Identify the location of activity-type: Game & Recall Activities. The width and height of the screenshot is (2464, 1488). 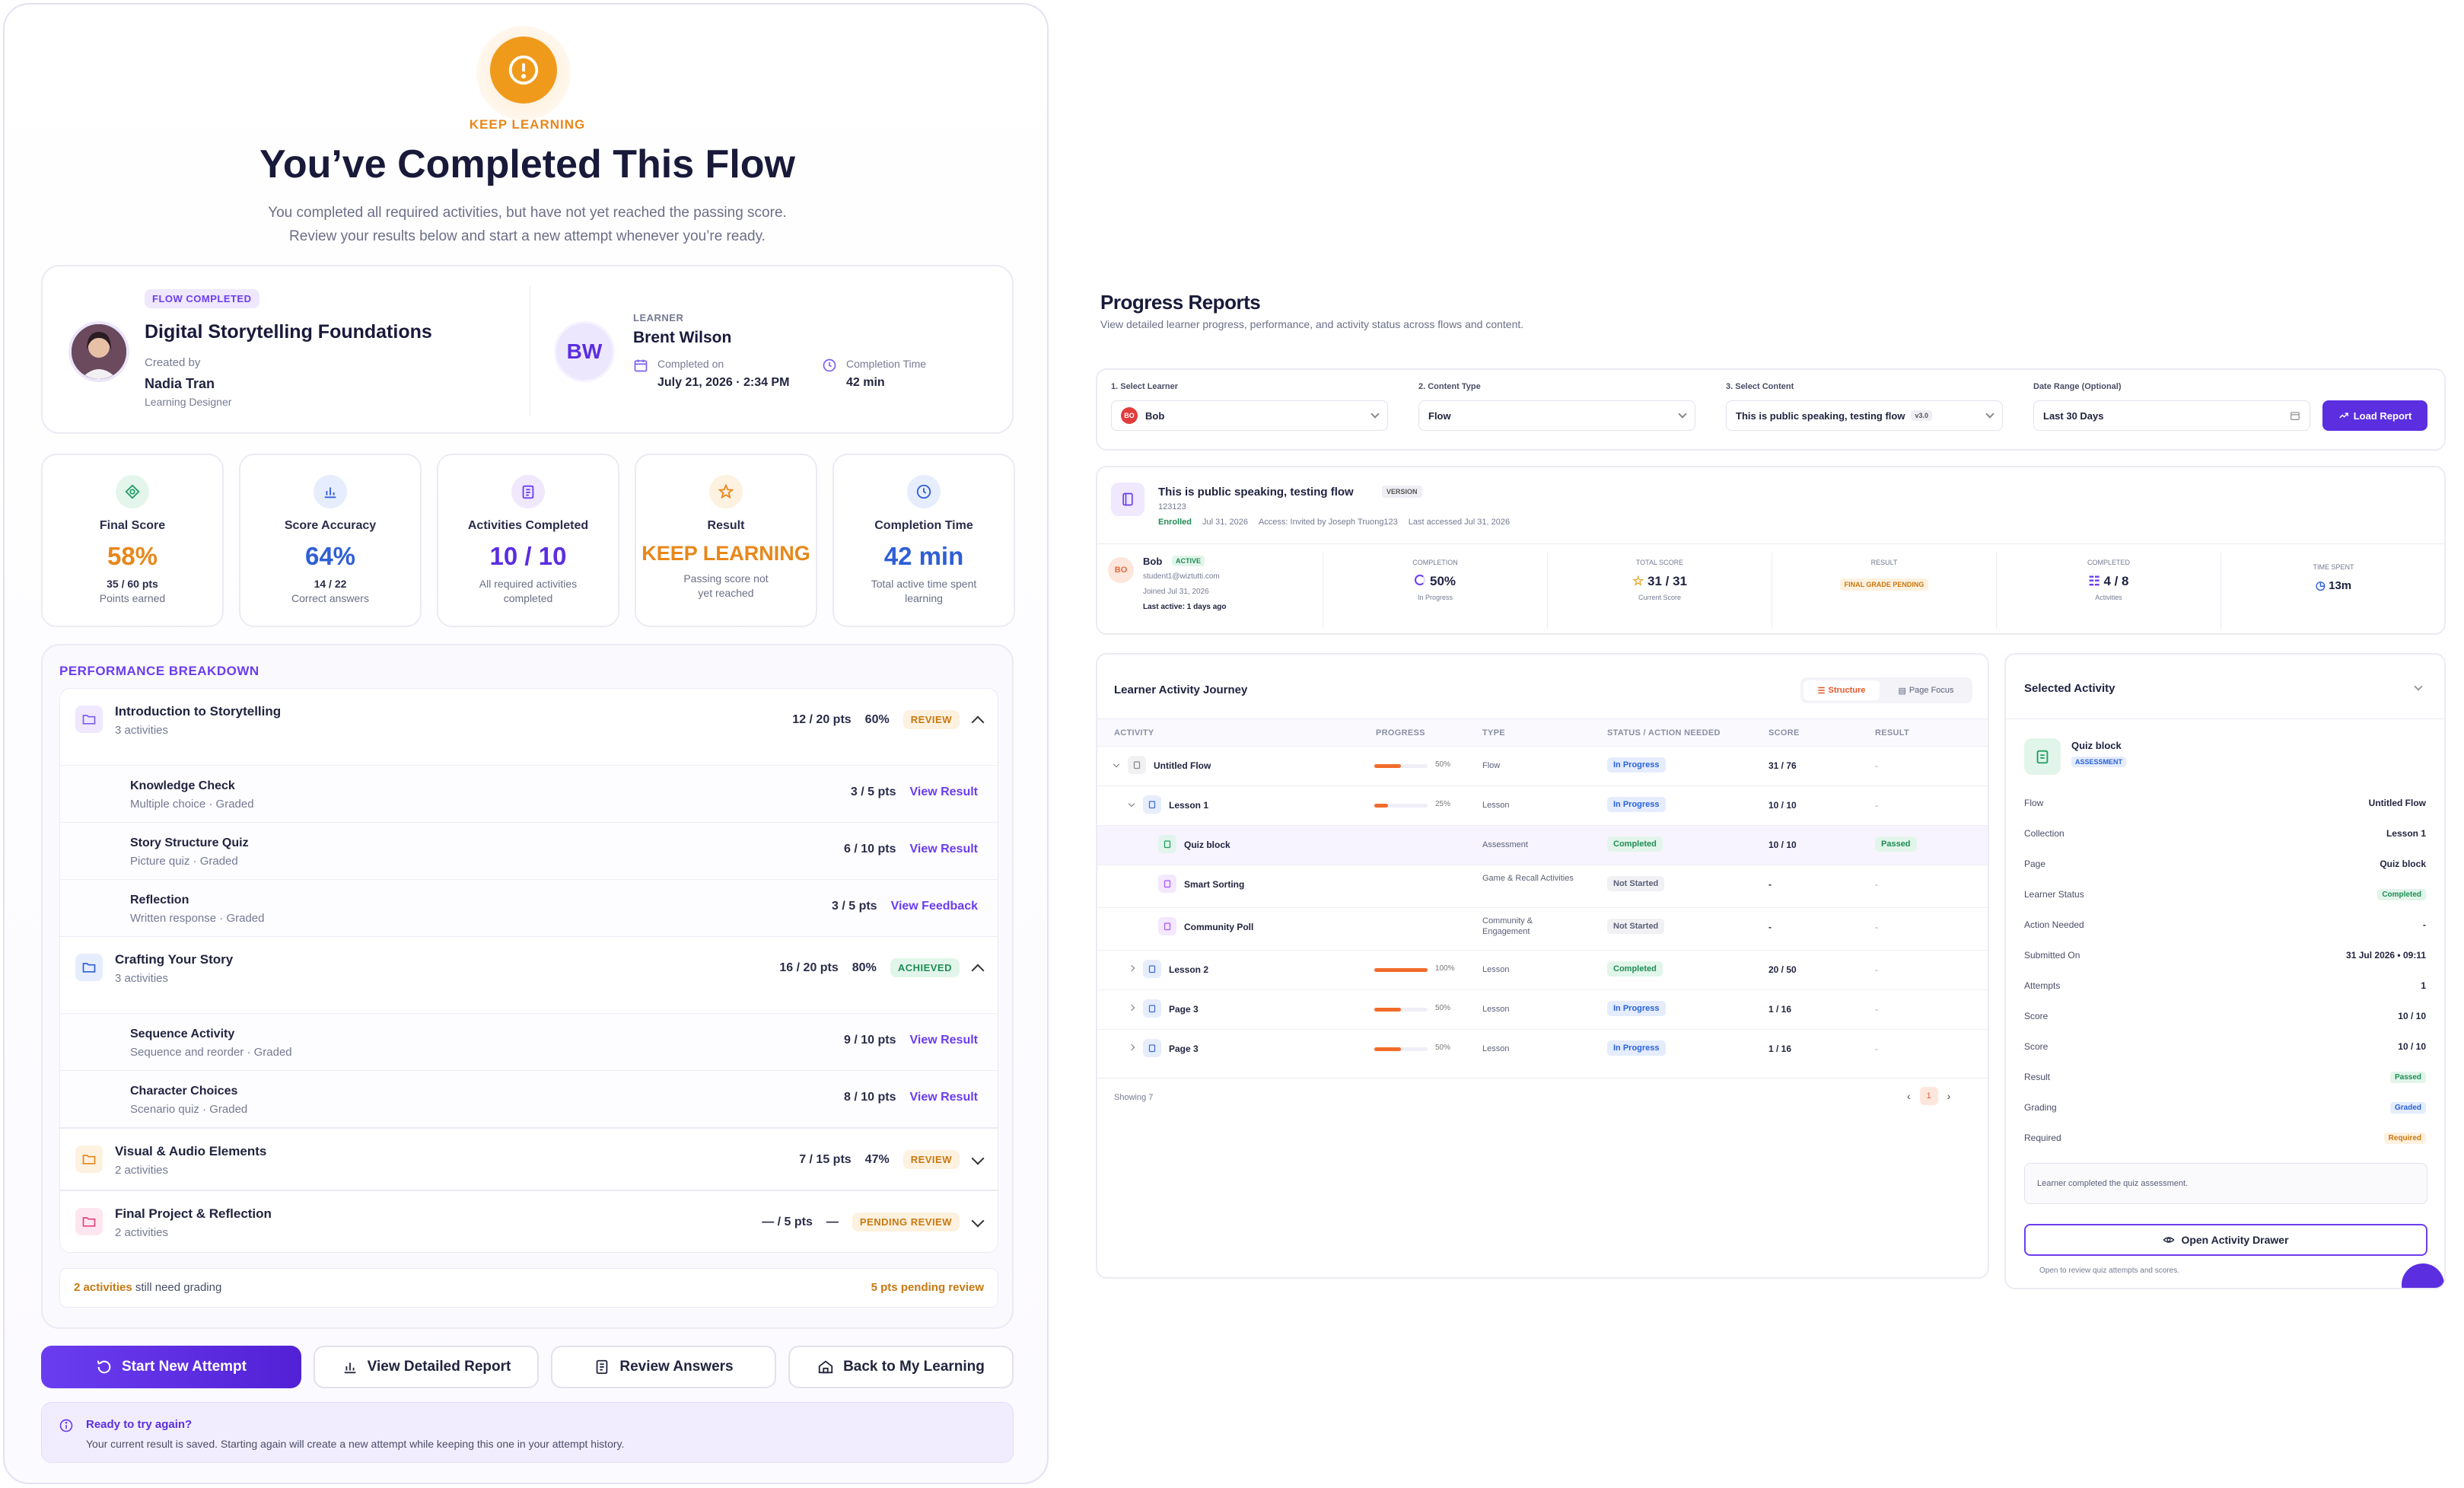
(1528, 879).